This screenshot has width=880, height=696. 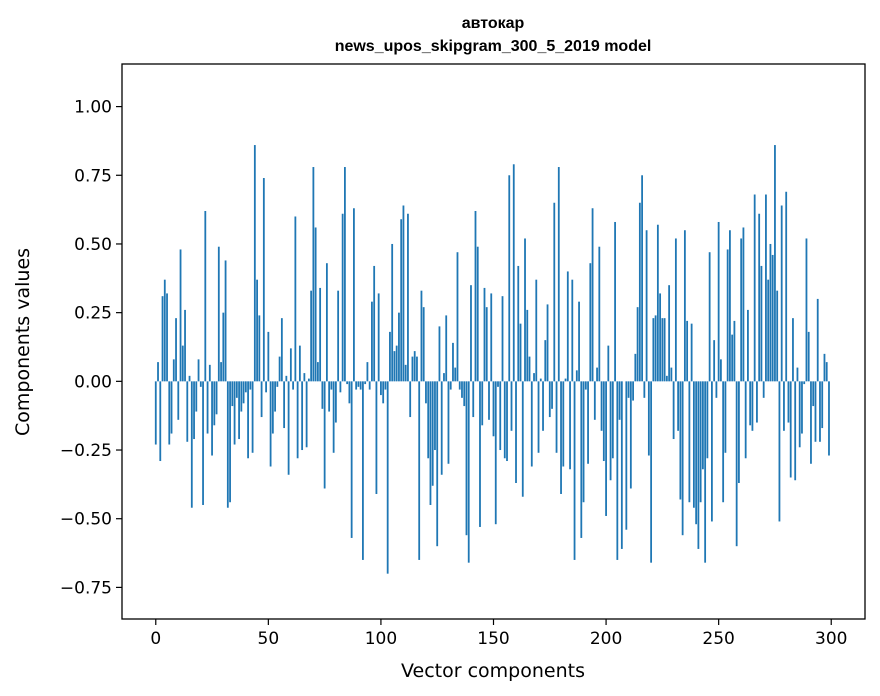 I want to click on y-axis-label: Components values, so click(x=23, y=342).